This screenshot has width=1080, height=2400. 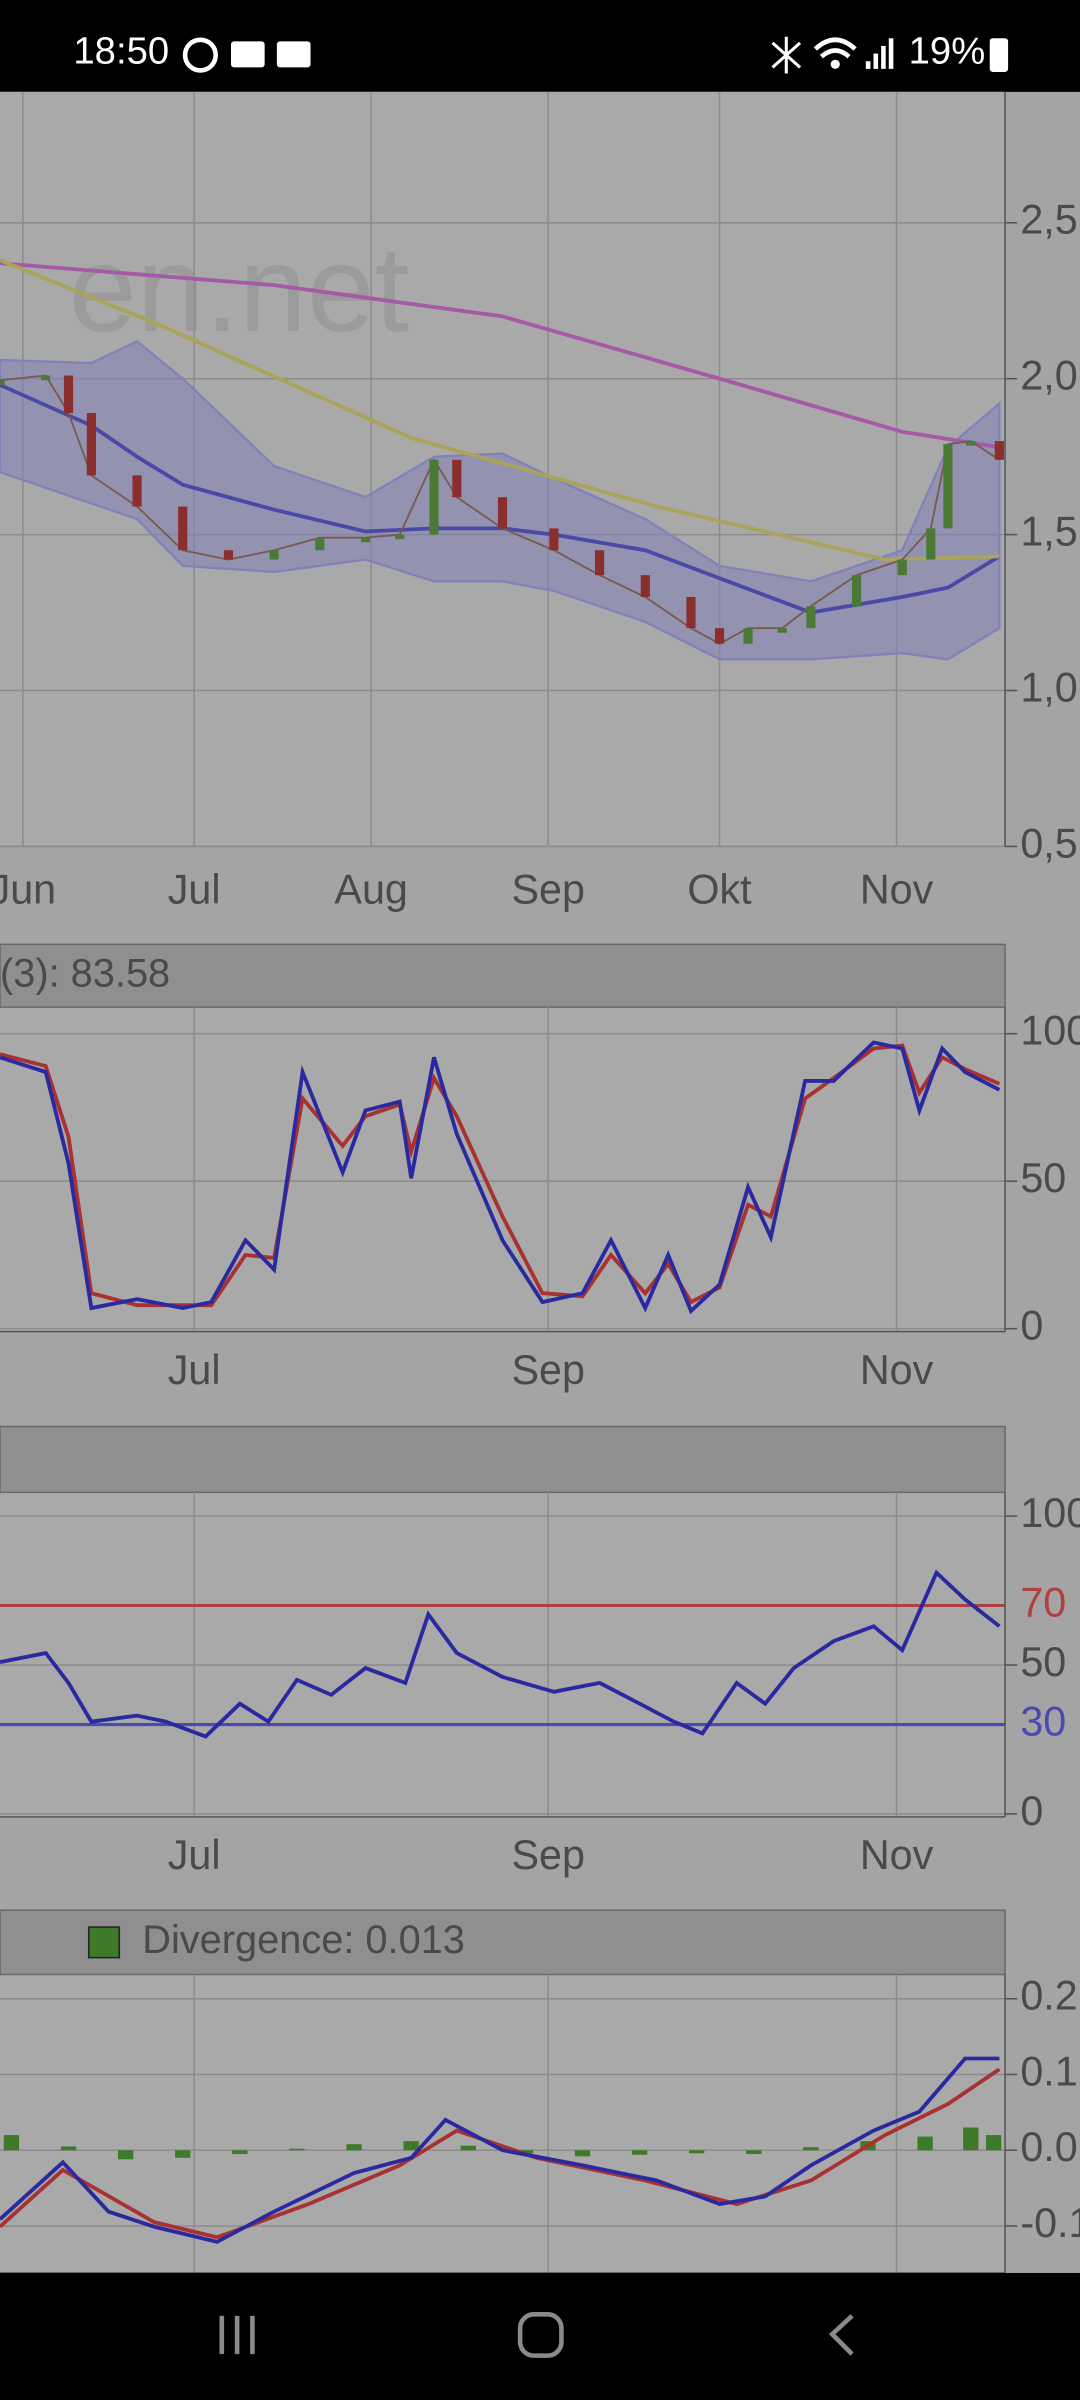 I want to click on y-tick-label: 0.0, so click(x=1048, y=2147).